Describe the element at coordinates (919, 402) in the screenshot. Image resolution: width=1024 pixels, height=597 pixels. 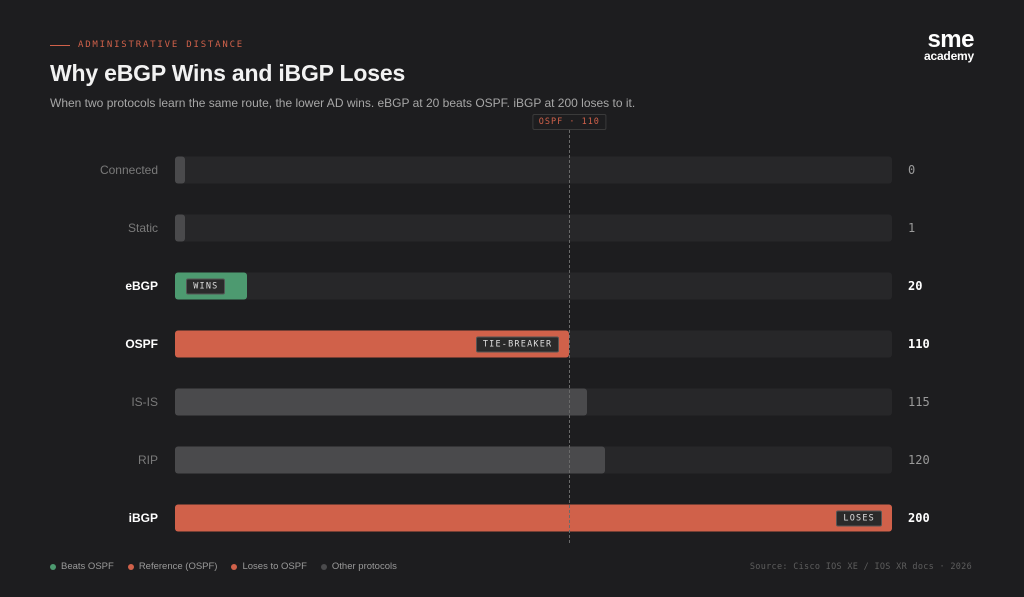
I see `value-label: 115` at that location.